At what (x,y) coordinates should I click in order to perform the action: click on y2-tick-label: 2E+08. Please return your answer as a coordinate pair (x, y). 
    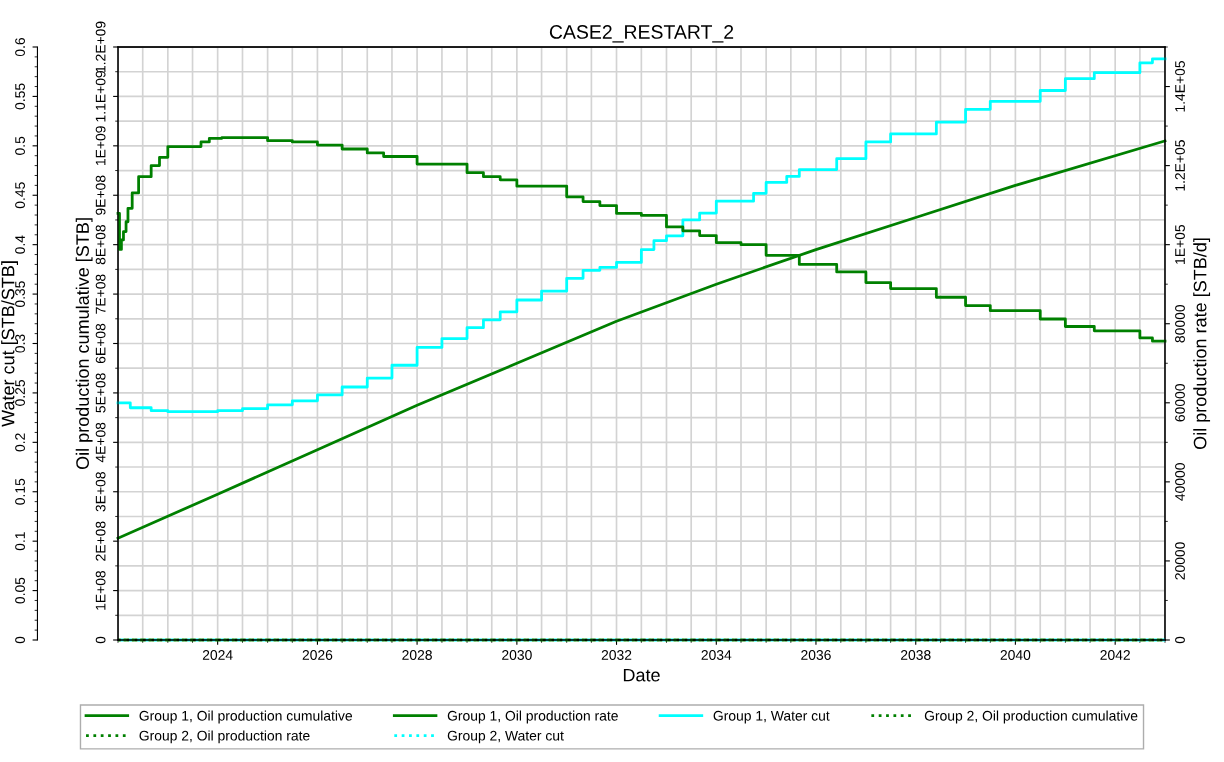
    Looking at the image, I should click on (100, 541).